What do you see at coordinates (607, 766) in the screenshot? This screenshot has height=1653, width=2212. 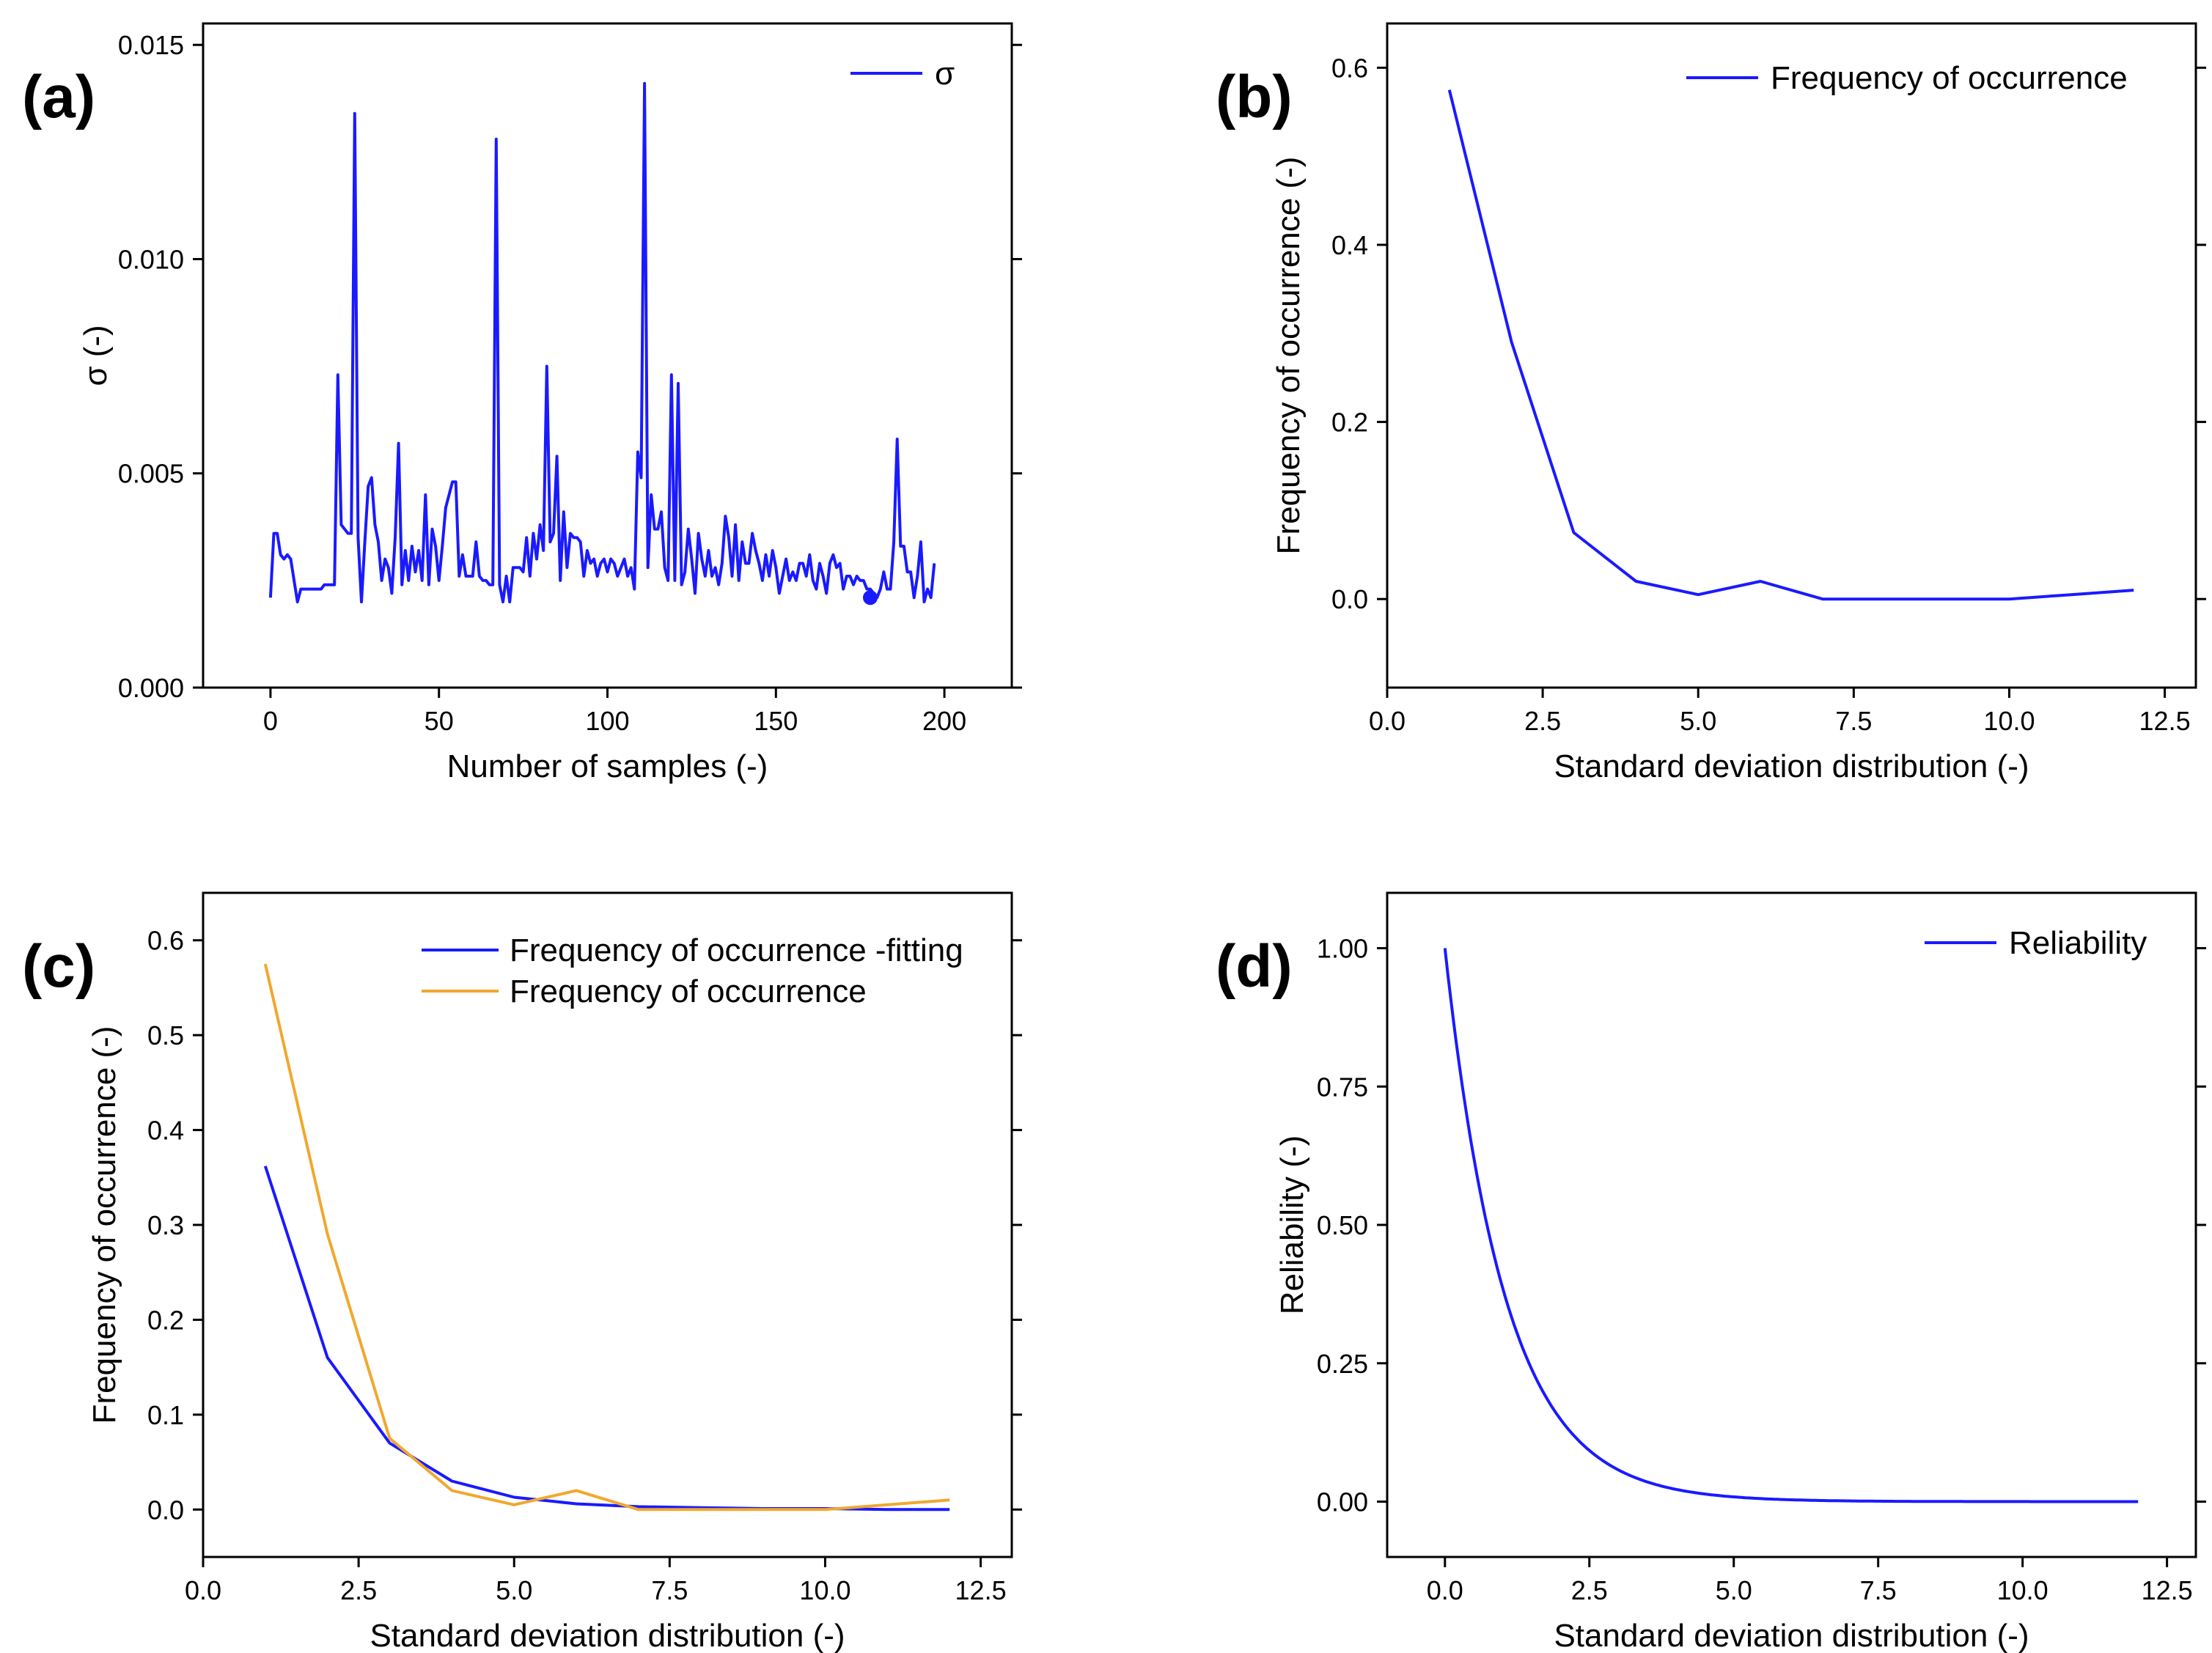 I see `x-axis-label: Number of samples (-)` at bounding box center [607, 766].